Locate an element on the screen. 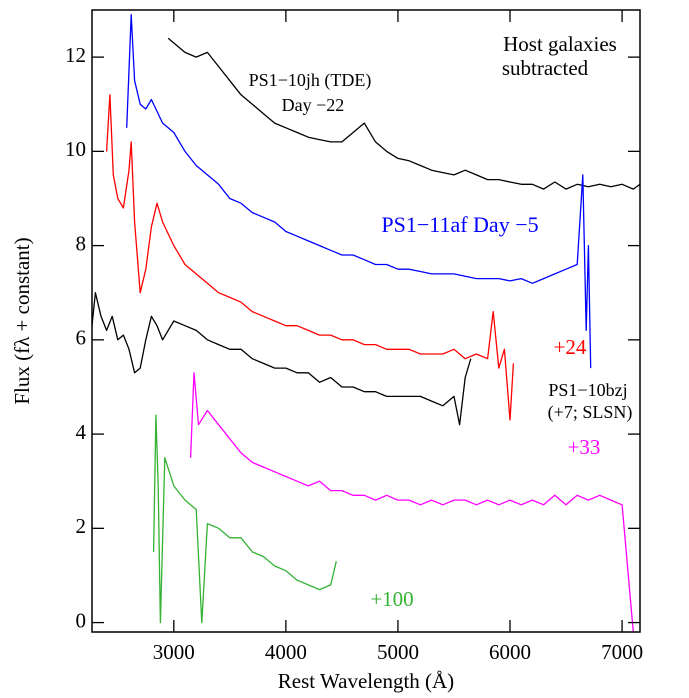  x-axis-label: Rest Wavelength (Å) is located at coordinates (366, 681).